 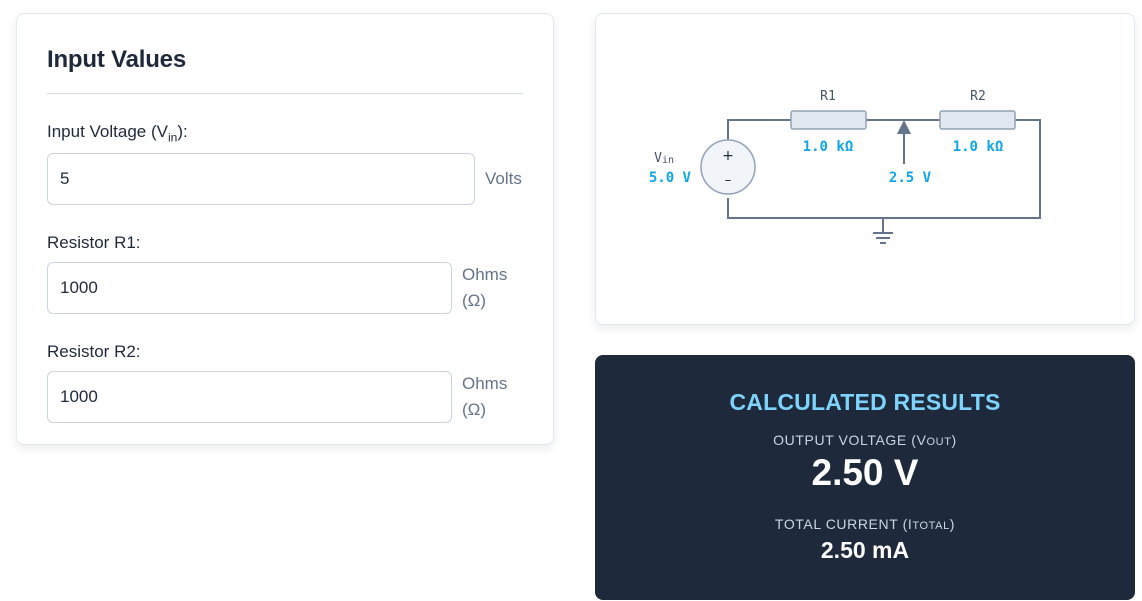 I want to click on resistor-r2-symbol, so click(x=977, y=120).